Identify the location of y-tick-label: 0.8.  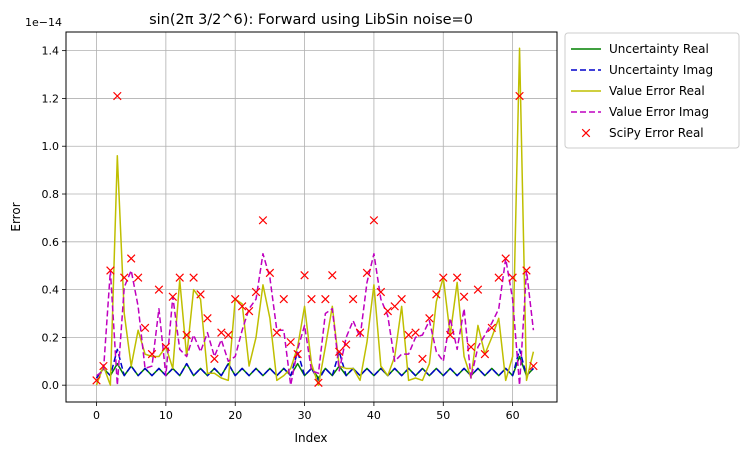
(51, 194).